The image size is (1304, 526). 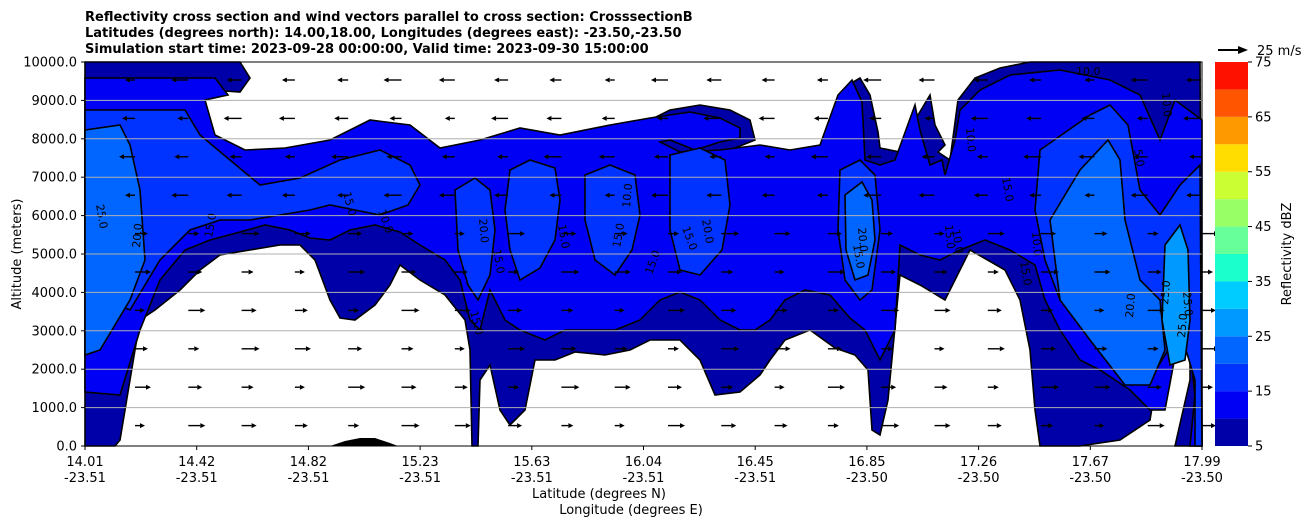 What do you see at coordinates (419, 462) in the screenshot?
I see `x-tick-label-lat: 15.23` at bounding box center [419, 462].